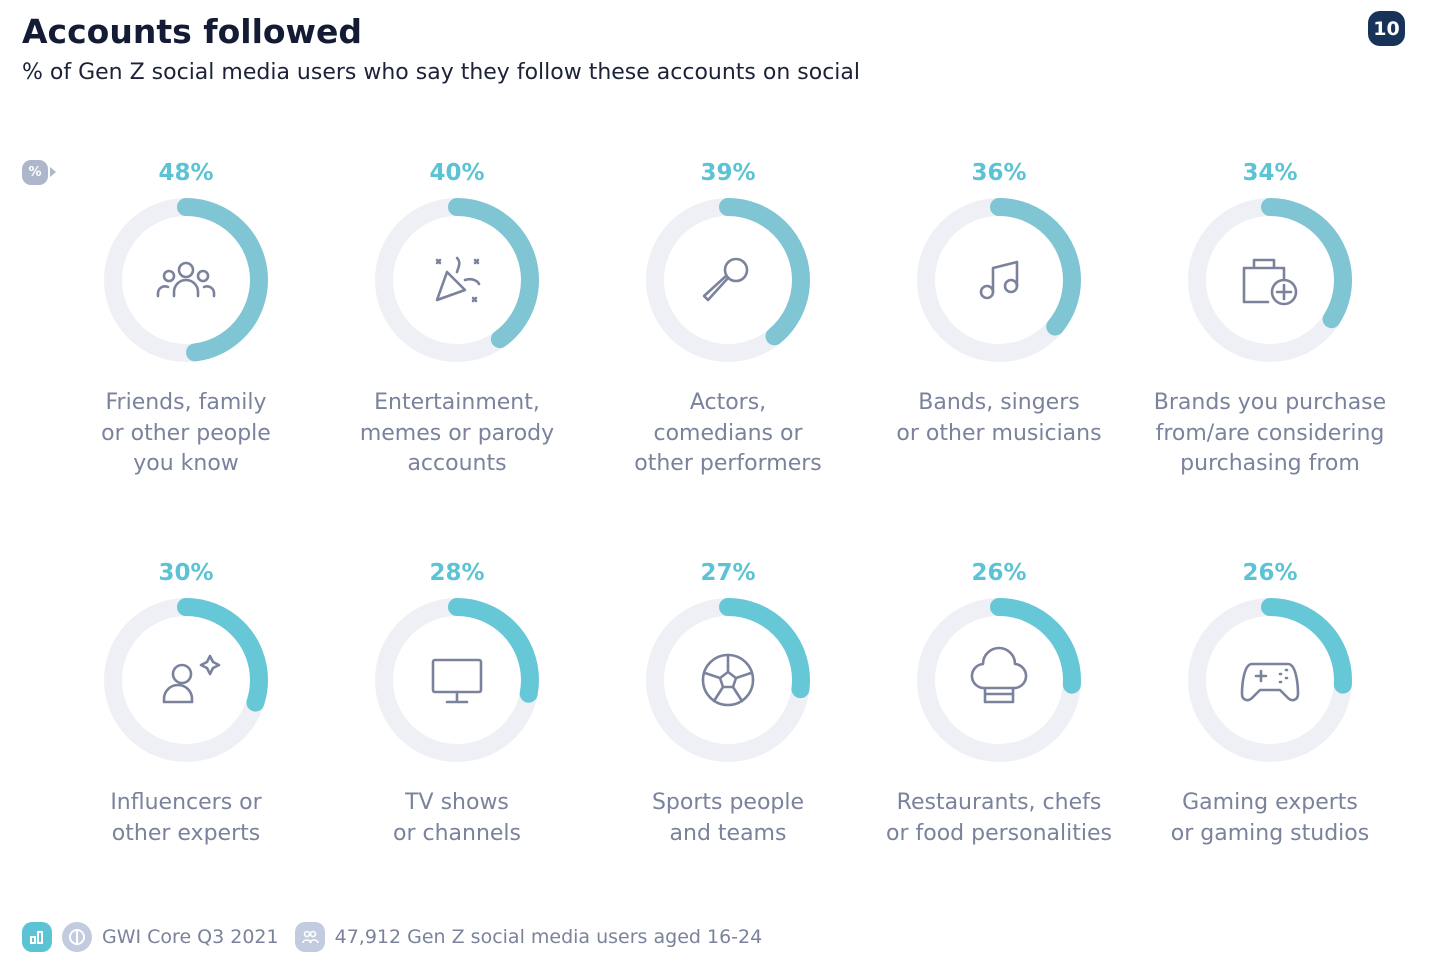 This screenshot has height=972, width=1448. I want to click on value-label: 40%, so click(457, 173).